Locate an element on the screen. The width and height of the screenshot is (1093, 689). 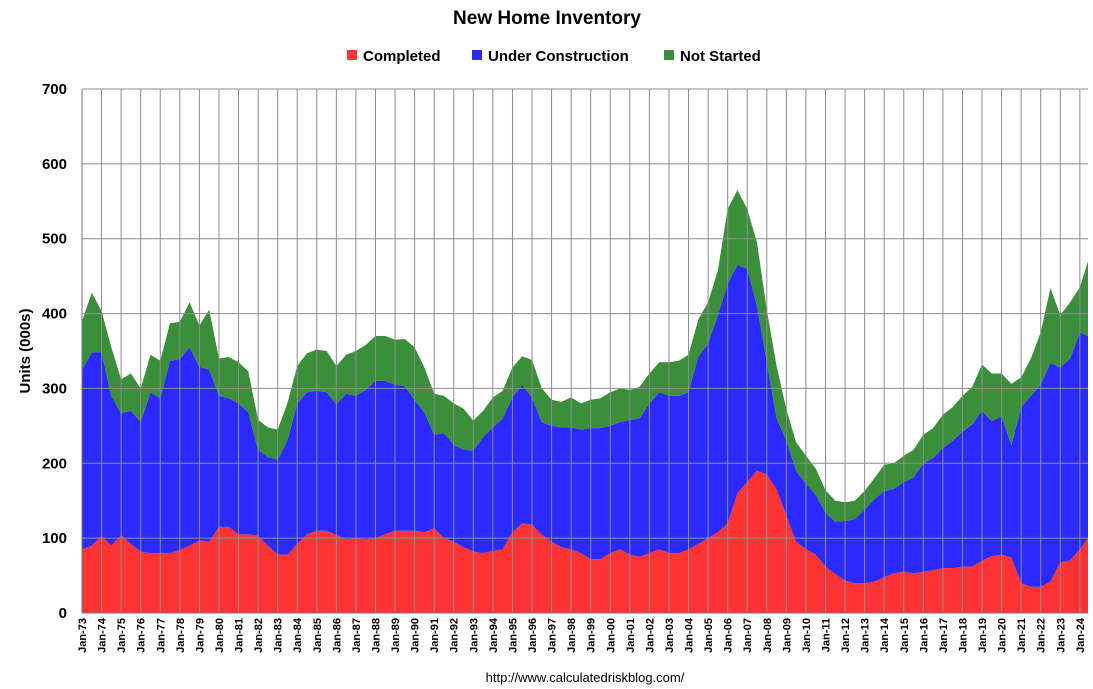
legend: Completed Under Construction Not Started is located at coordinates (554, 56).